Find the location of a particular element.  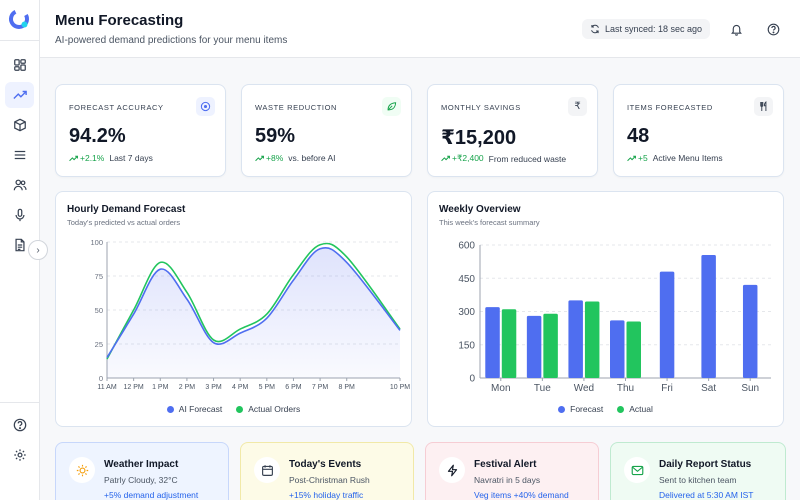

menu-list-icon is located at coordinates (19, 155).